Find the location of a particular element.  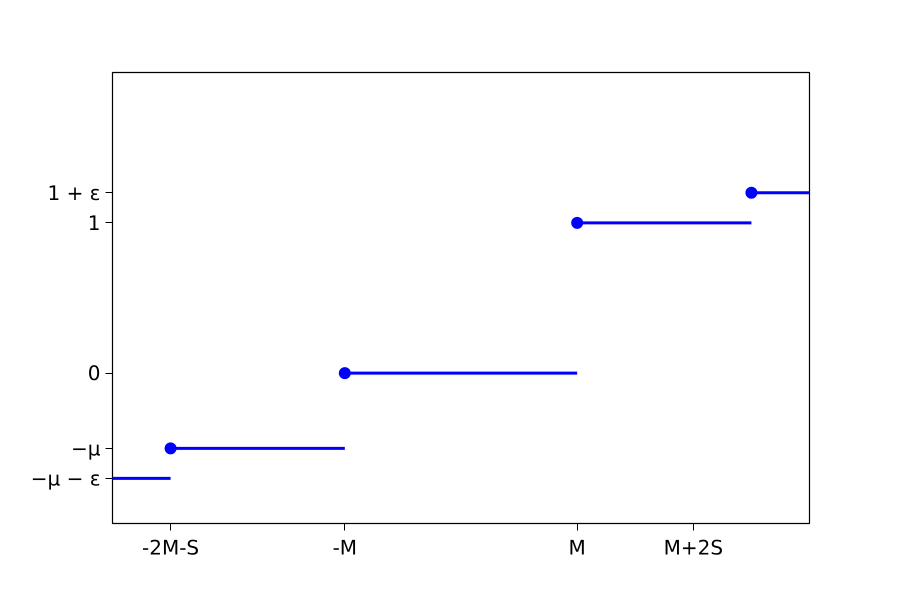

y-tick-label: 1 is located at coordinates (94, 222).